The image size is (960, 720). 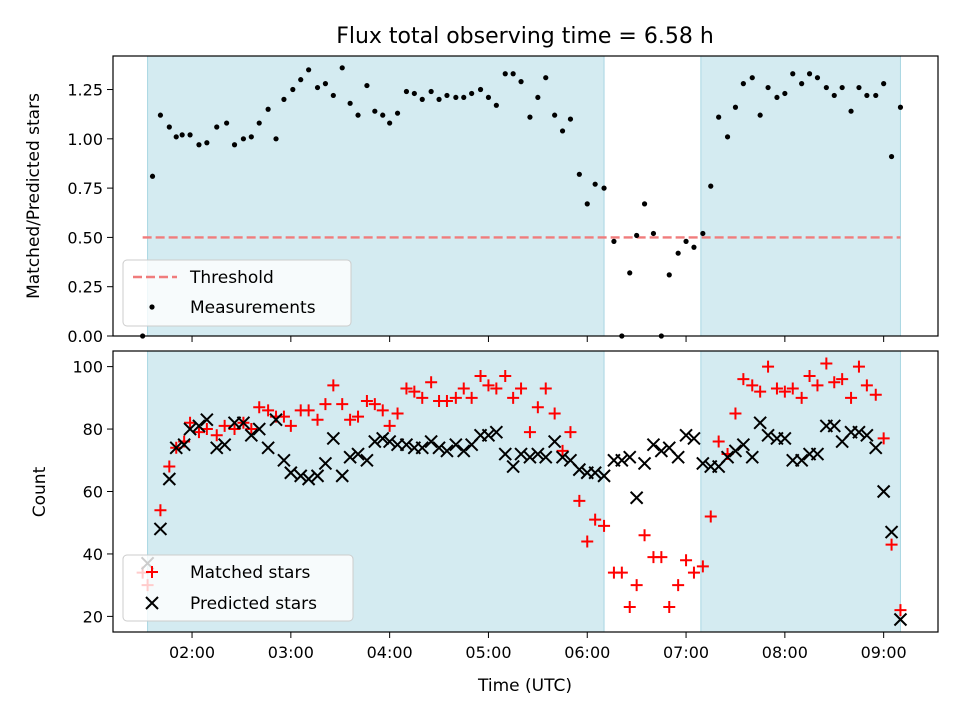 I want to click on top-ylabel: Matched/Predicted stars, so click(x=34, y=196).